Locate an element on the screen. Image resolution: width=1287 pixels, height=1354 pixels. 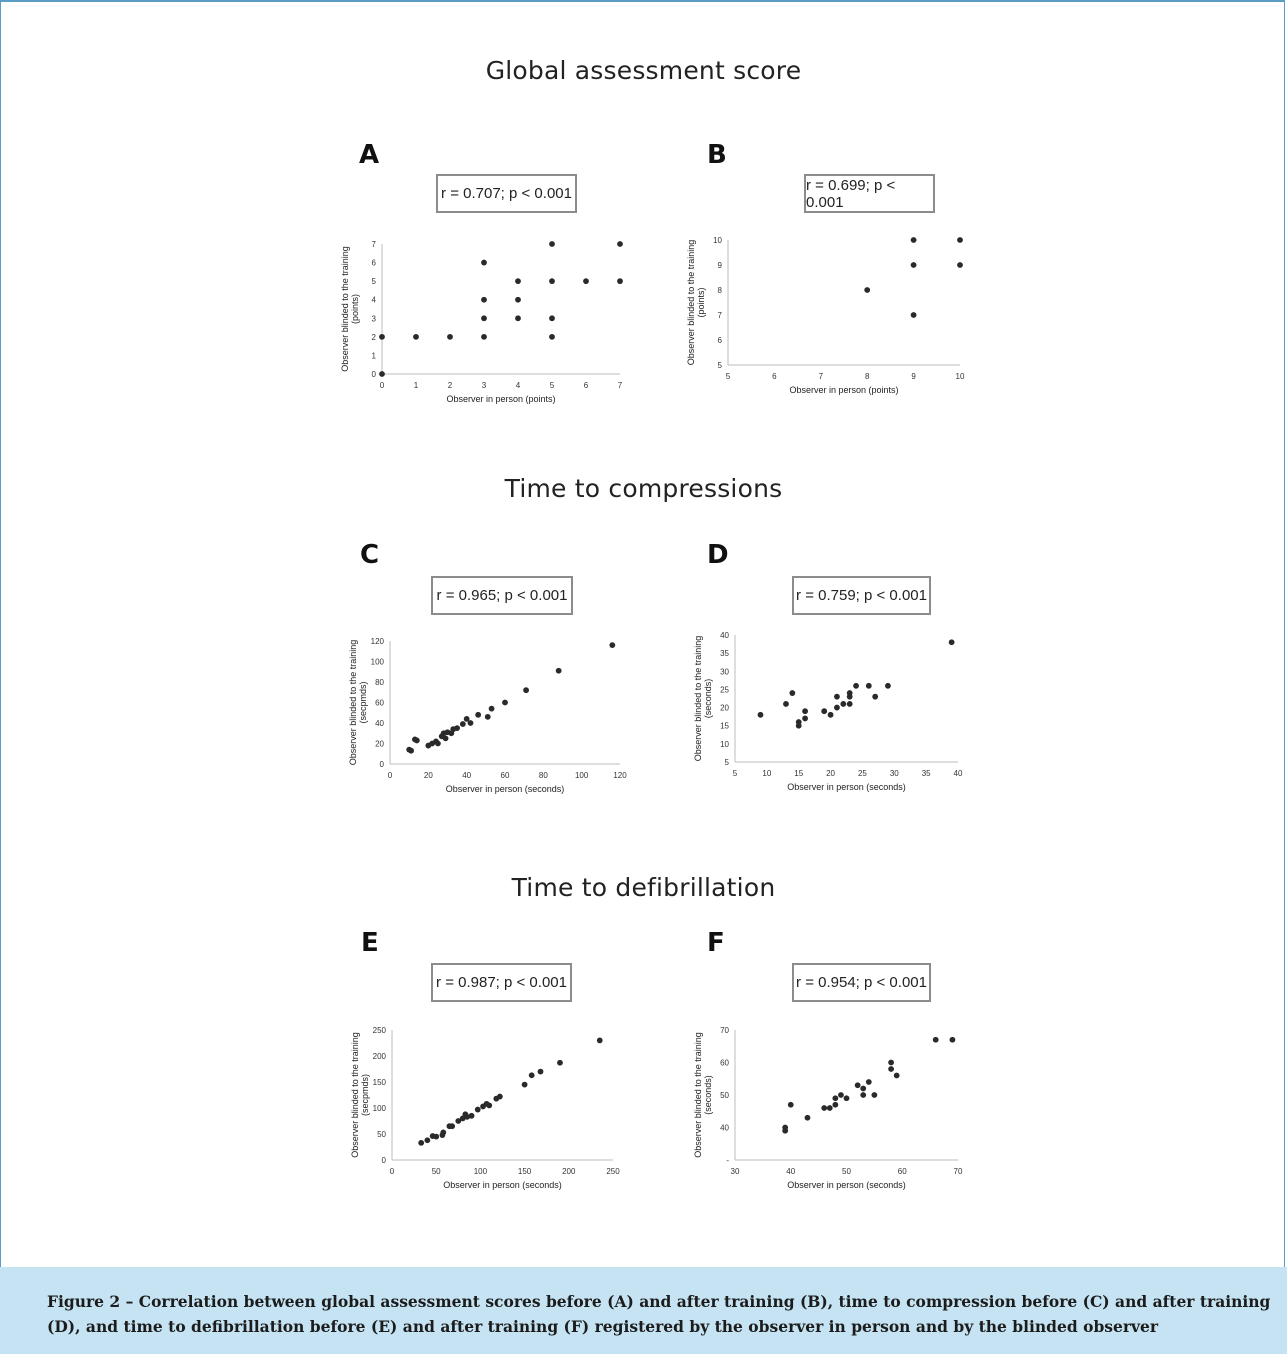
correlation-box-d: r = 0.759; p < 0.001 is located at coordinates (861, 595).